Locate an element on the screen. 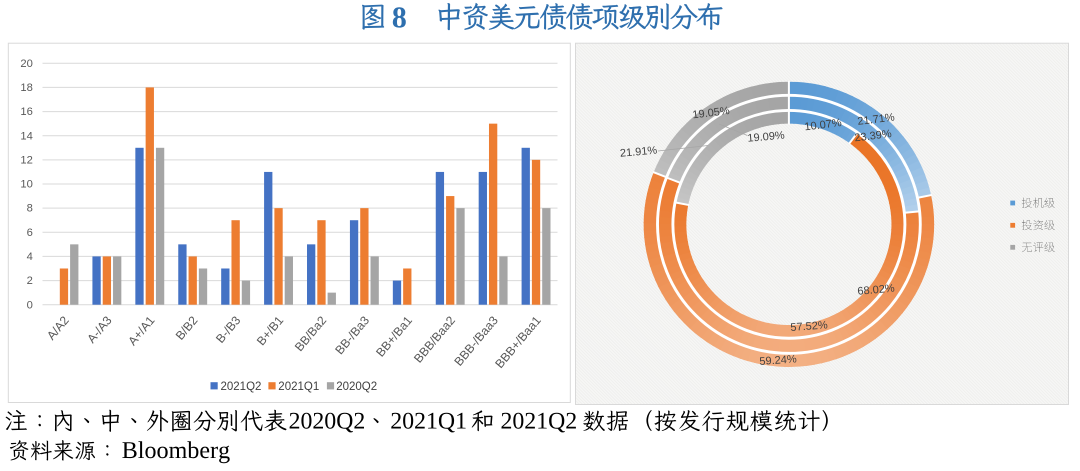 Image resolution: width=1080 pixels, height=471 pixels. svg-text: 20 is located at coordinates (26, 64).